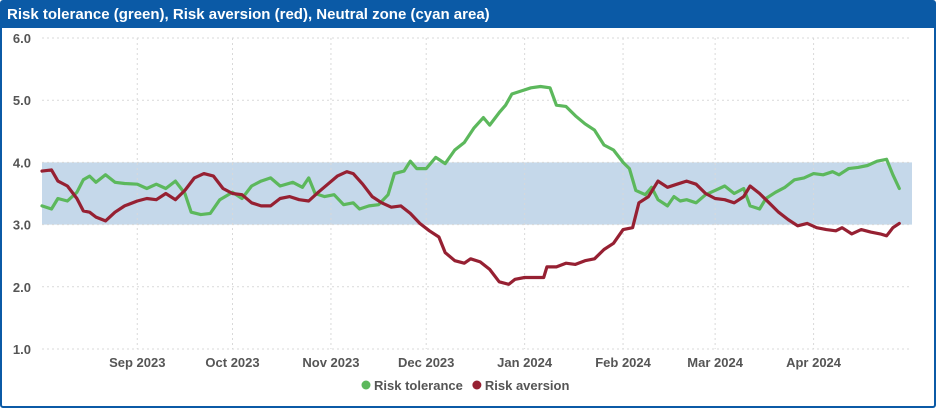 This screenshot has height=408, width=936. Describe the element at coordinates (22, 349) in the screenshot. I see `y-tick-label: 1.0` at that location.